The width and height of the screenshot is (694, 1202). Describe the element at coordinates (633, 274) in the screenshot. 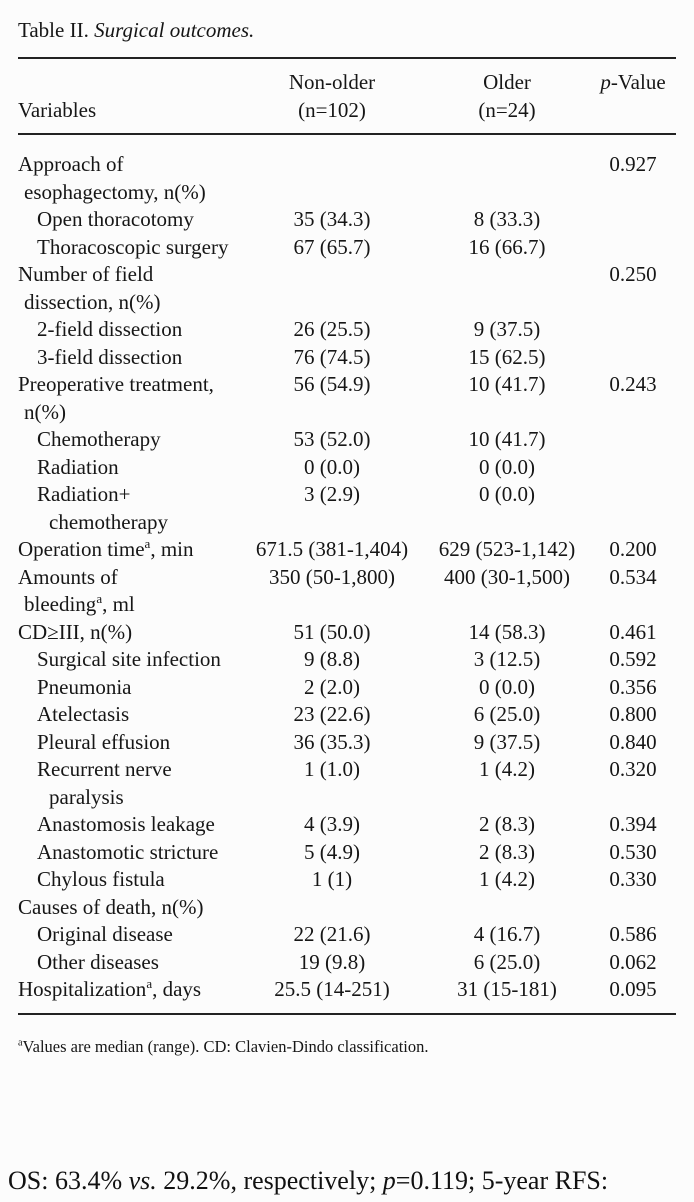

I see `cell-p-value: 0.250` at that location.